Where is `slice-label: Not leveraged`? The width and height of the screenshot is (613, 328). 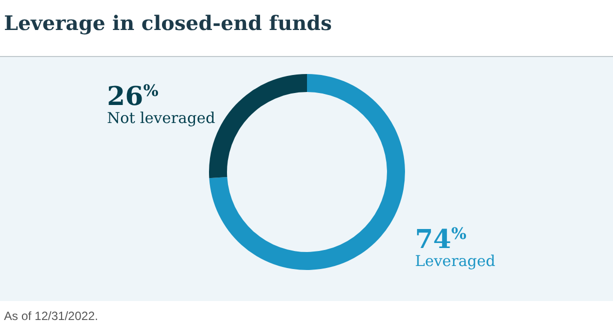 slice-label: Not leveraged is located at coordinates (161, 118).